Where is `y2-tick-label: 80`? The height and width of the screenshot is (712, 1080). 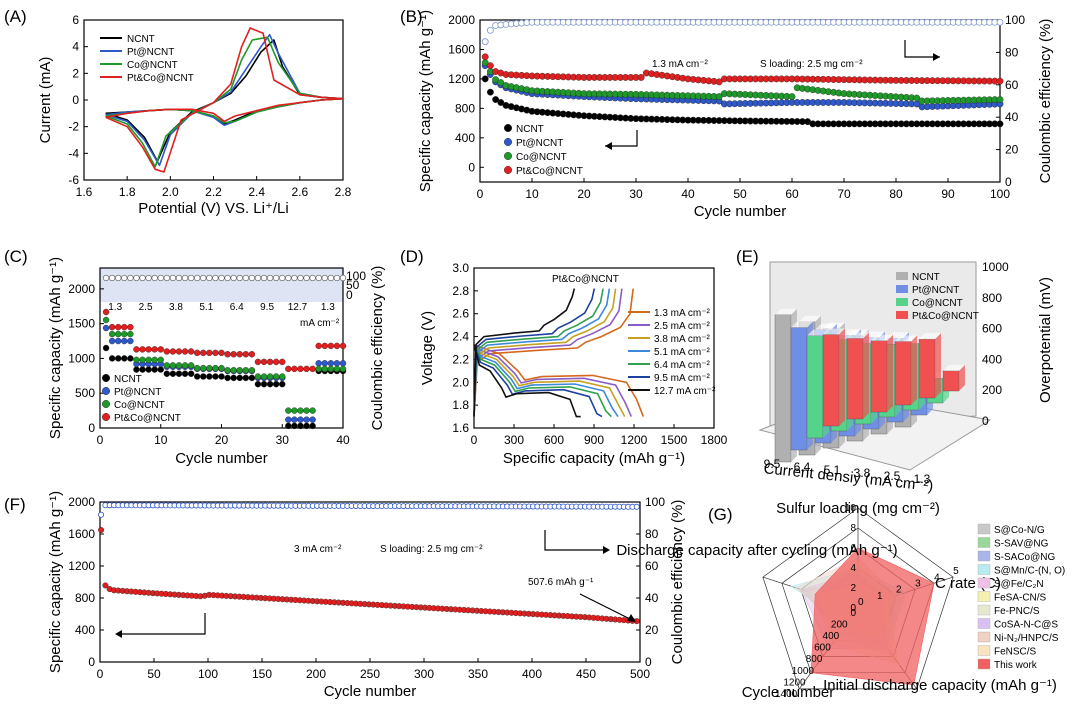
y2-tick-label: 80 is located at coordinates (652, 534).